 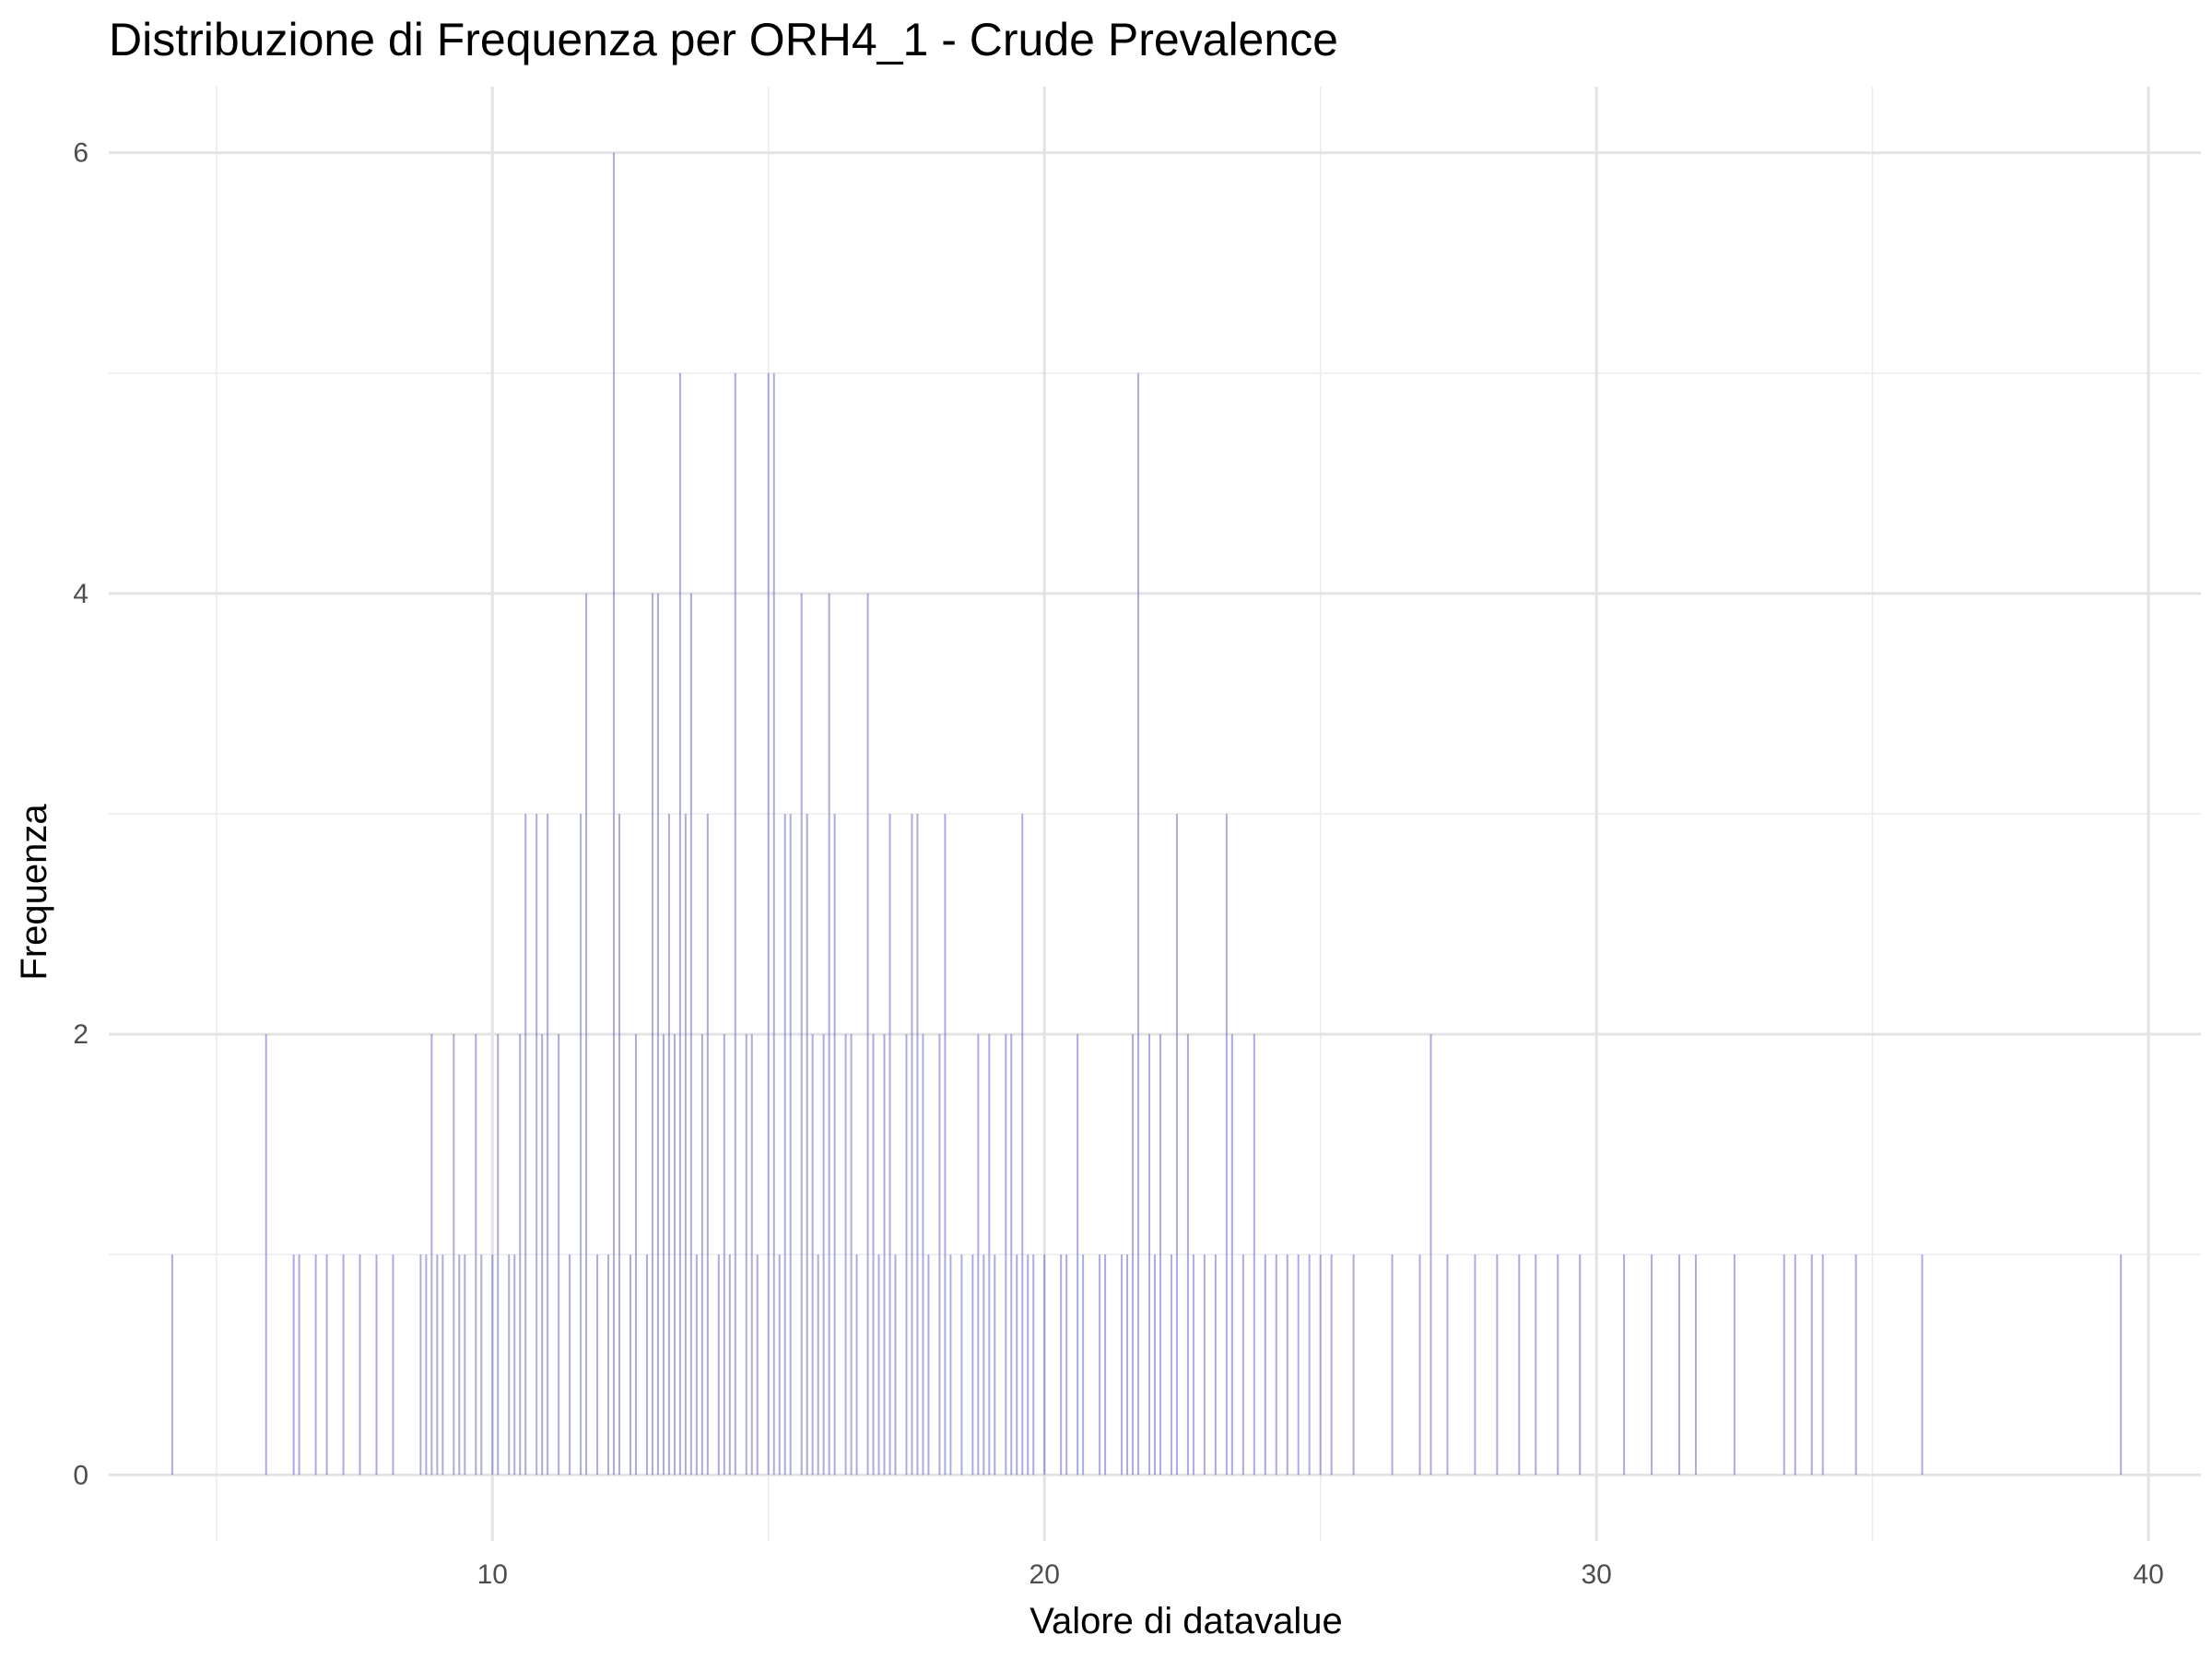 What do you see at coordinates (1045, 1574) in the screenshot?
I see `x-tick-label: 20` at bounding box center [1045, 1574].